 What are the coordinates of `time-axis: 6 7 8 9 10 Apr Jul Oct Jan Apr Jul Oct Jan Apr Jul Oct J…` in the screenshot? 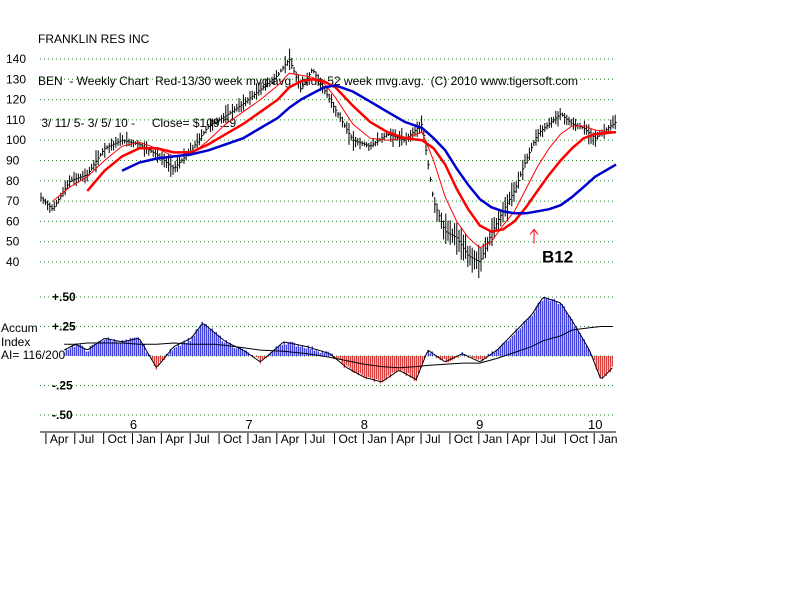 It's located at (329, 431).